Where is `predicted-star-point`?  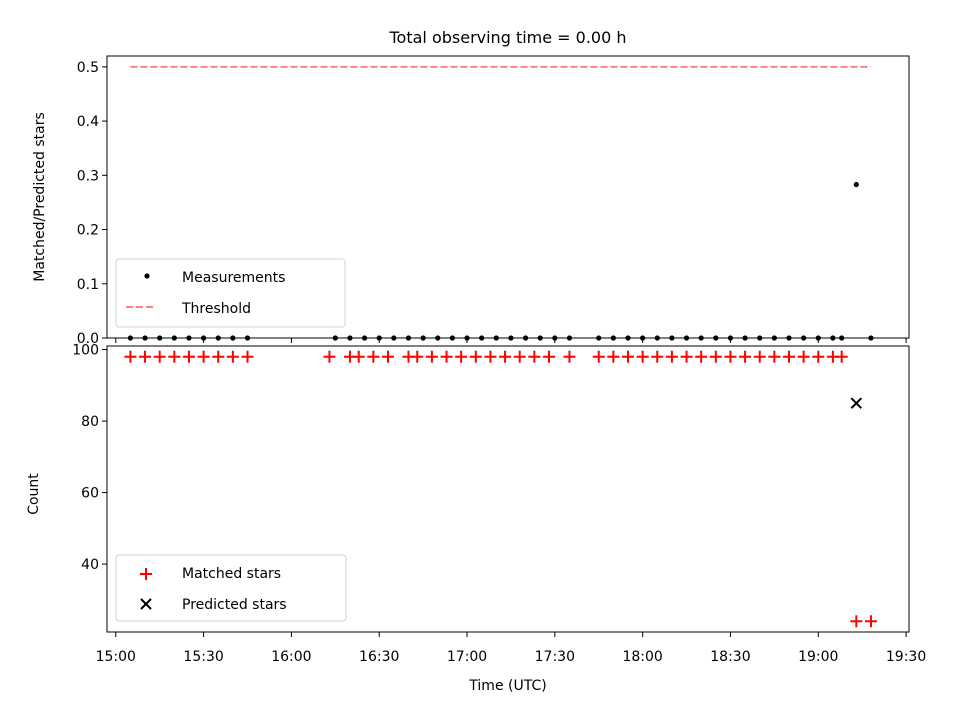
predicted-star-point is located at coordinates (856, 403).